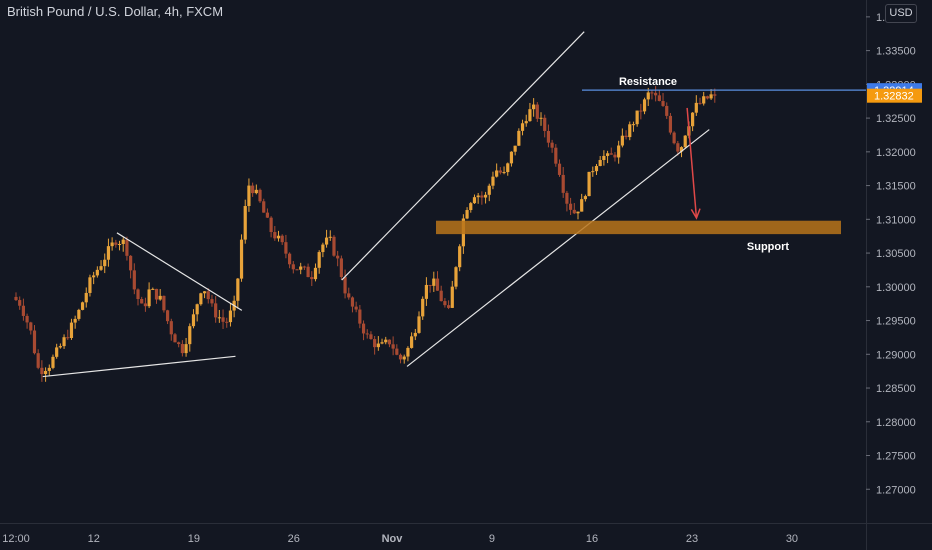  I want to click on price-tick-label: 1.28000, so click(896, 423).